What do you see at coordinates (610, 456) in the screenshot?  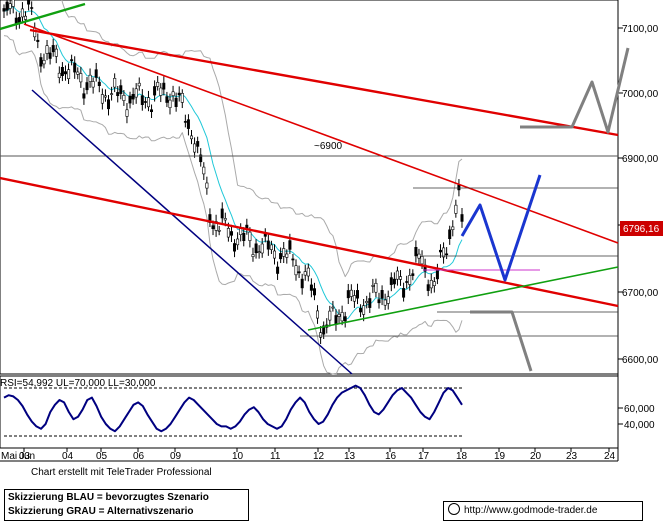 I see `x-tick-label: 24` at bounding box center [610, 456].